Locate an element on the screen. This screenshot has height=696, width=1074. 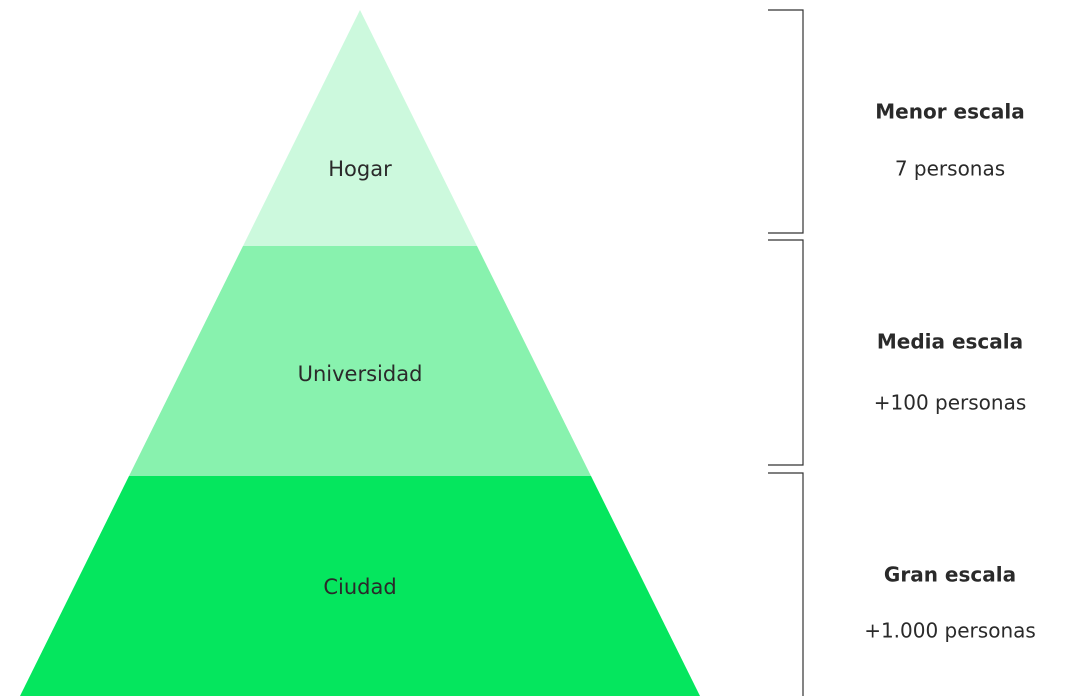
tier-top is located at coordinates (360, 128).